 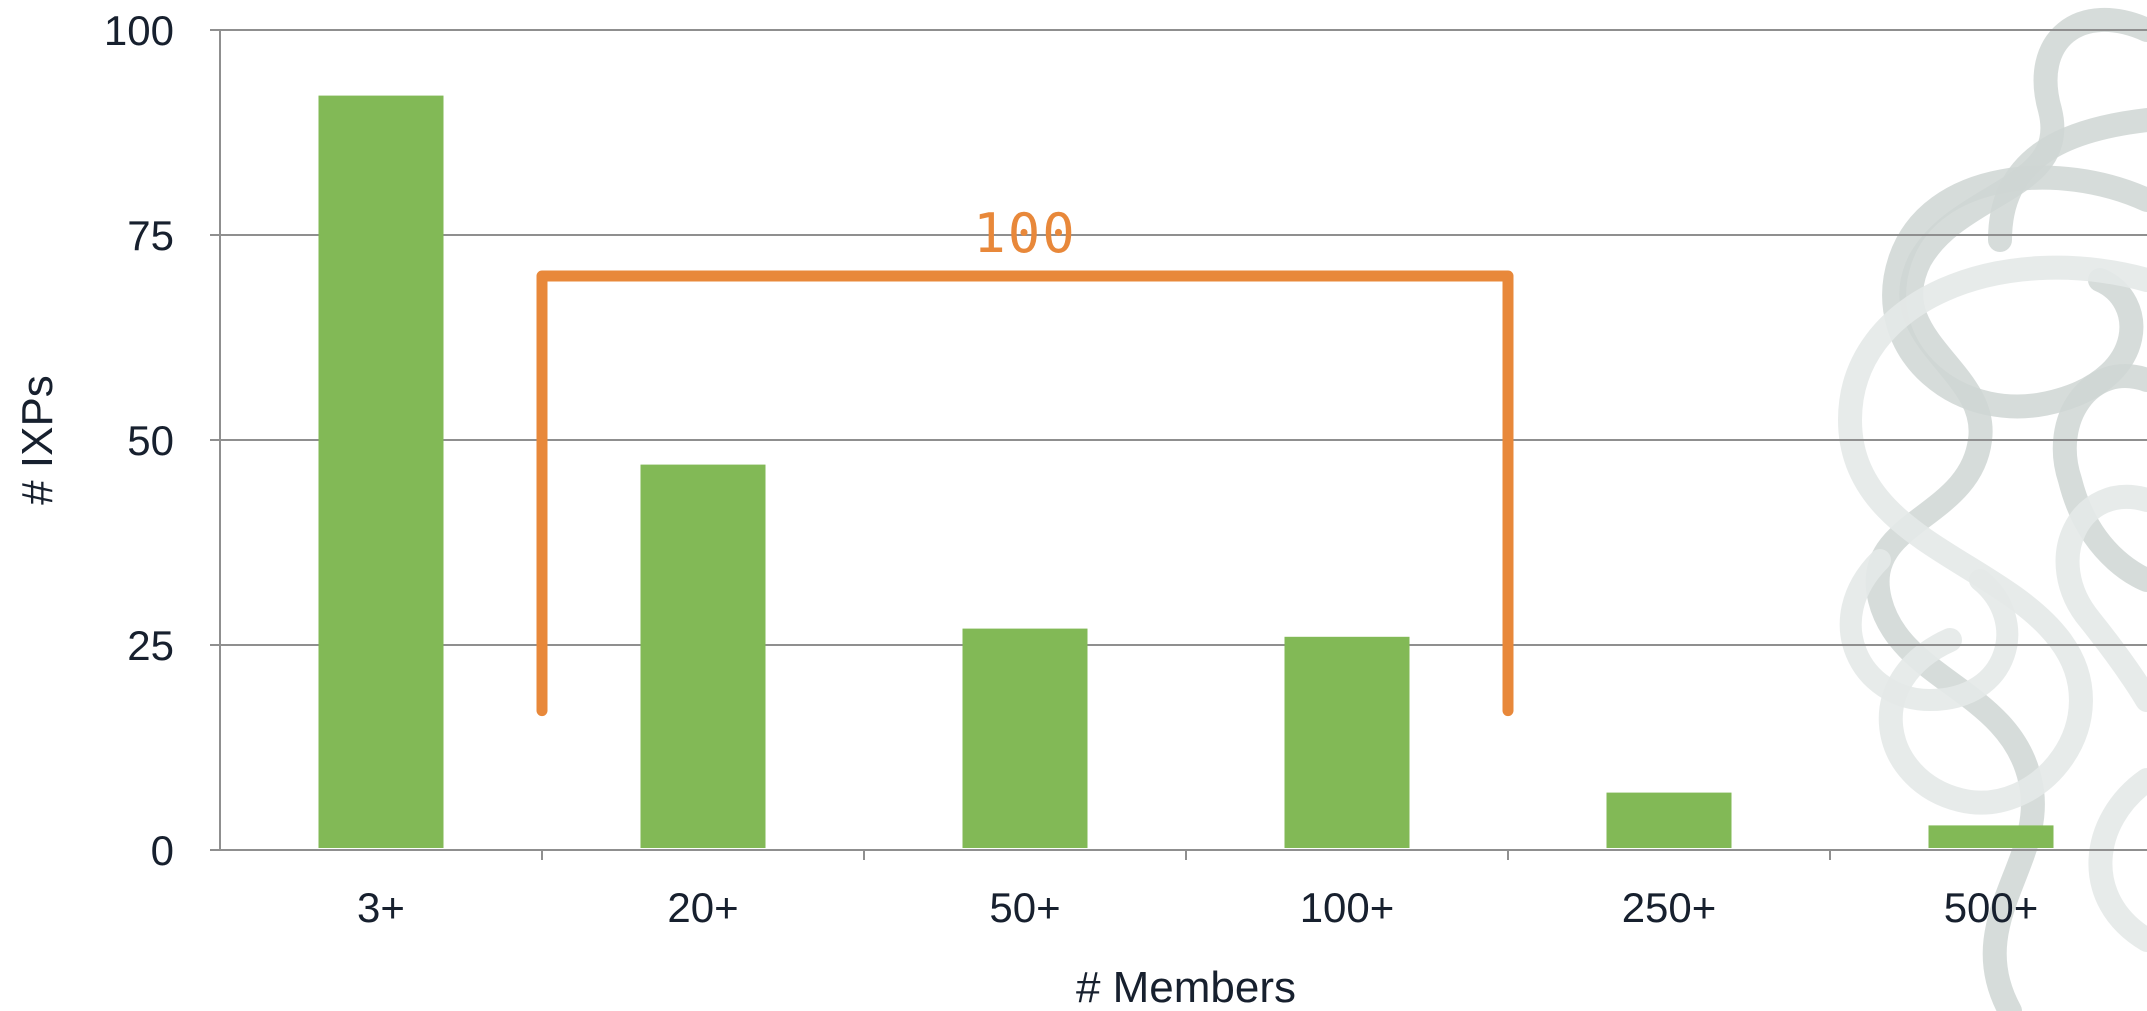 I want to click on bar-50+, so click(x=1025, y=738).